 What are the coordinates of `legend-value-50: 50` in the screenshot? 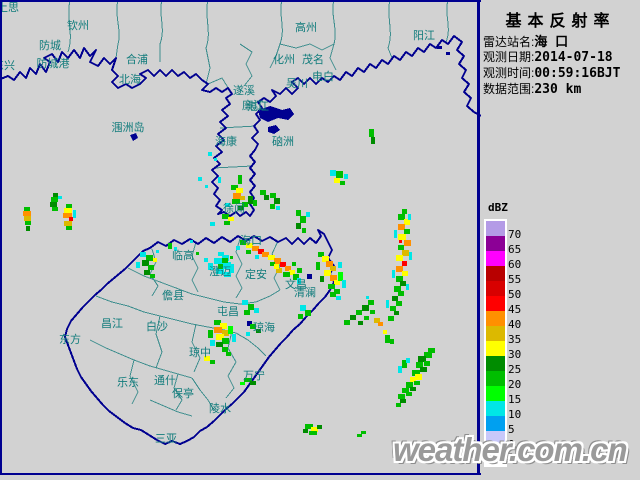 It's located at (515, 294).